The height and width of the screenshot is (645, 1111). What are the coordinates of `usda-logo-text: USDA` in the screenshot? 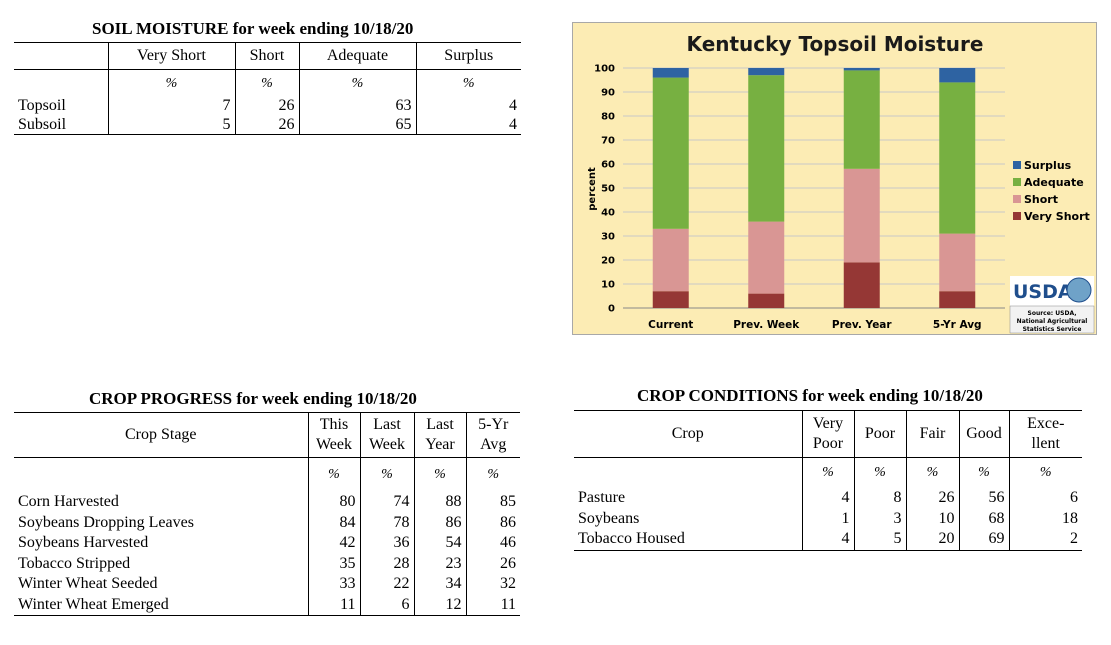 It's located at (1043, 292).